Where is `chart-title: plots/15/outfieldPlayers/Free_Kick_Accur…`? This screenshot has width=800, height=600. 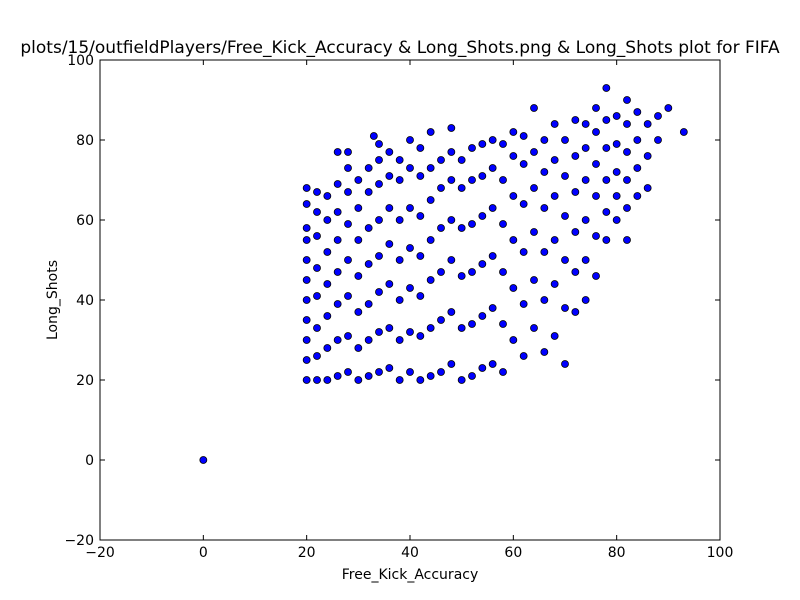 chart-title: plots/15/outfieldPlayers/Free_Kick_Accur… is located at coordinates (400, 48).